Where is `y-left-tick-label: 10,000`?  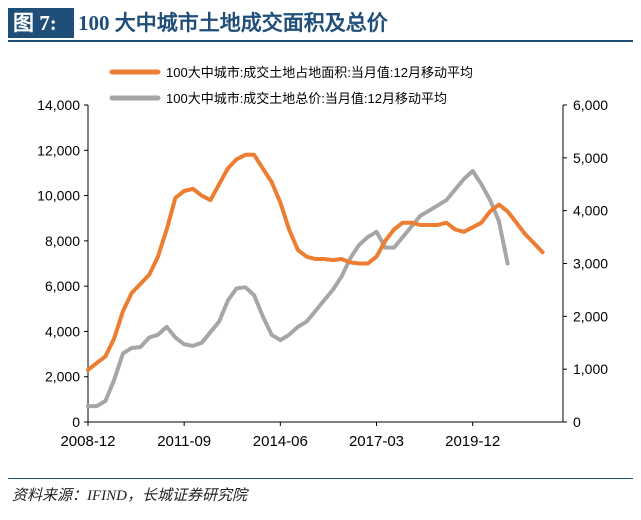
y-left-tick-label: 10,000 is located at coordinates (58, 196).